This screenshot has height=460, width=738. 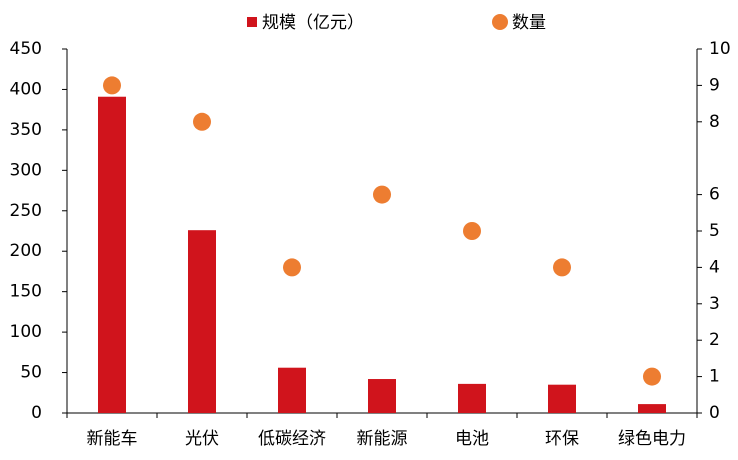 I want to click on x-tick-label: 绿色电力, so click(x=652, y=439).